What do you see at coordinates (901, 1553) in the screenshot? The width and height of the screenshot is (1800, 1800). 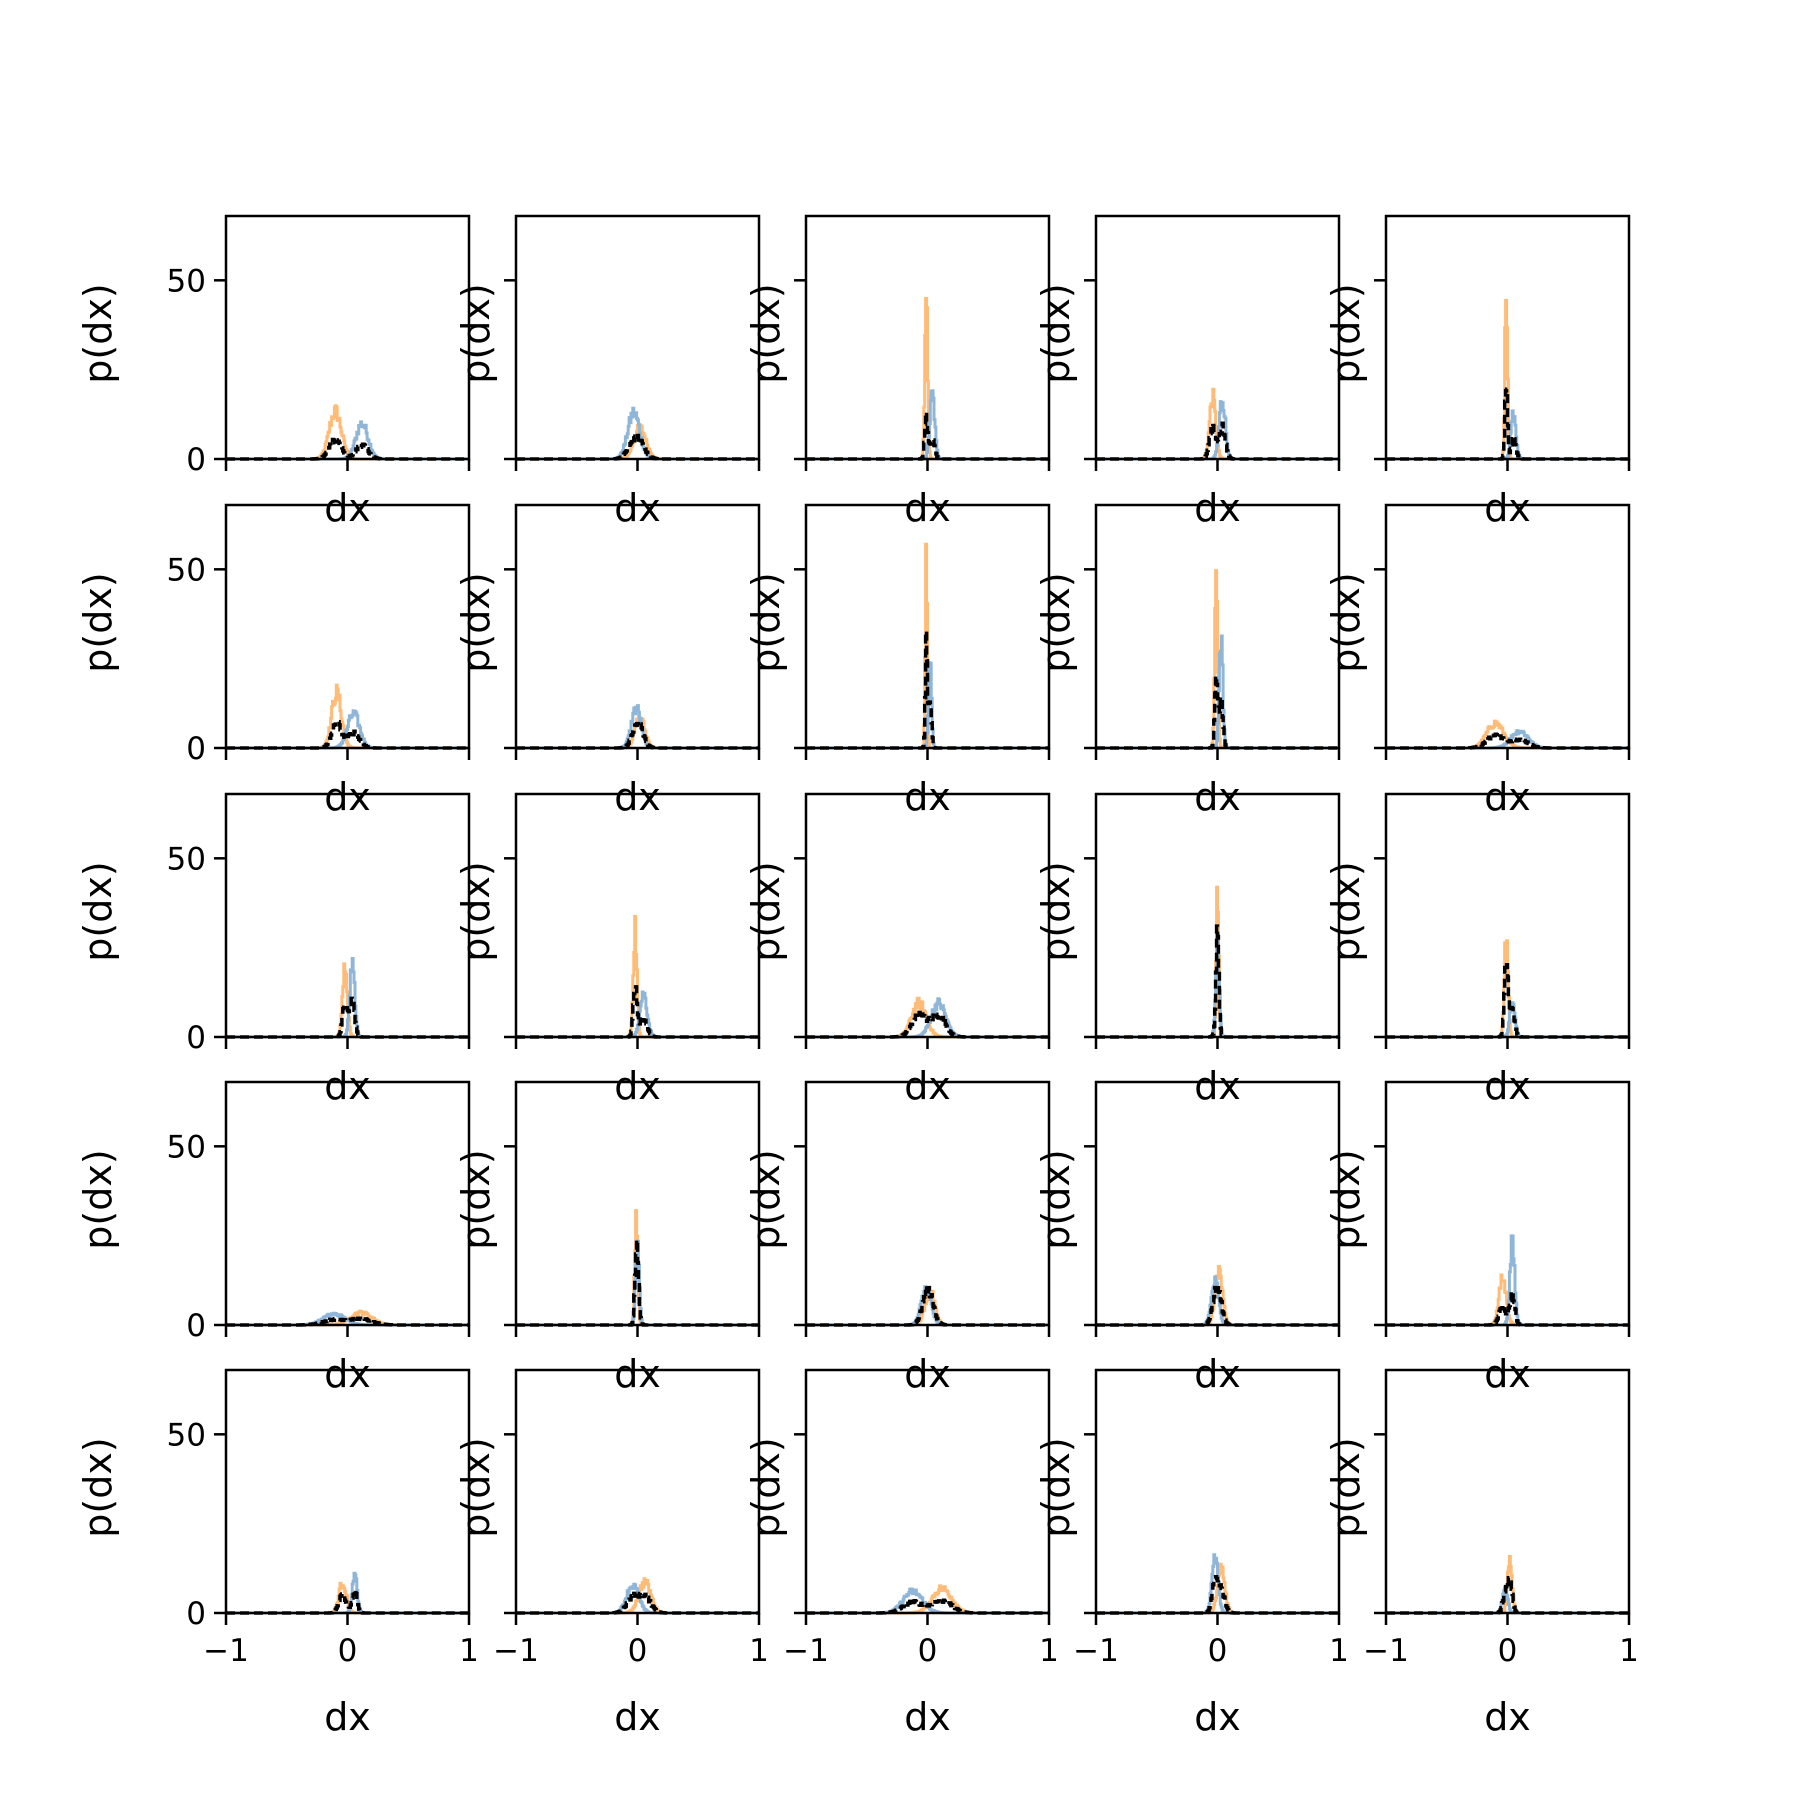 I see `subplot-5-3: −1 0 1 dx p(dx)` at bounding box center [901, 1553].